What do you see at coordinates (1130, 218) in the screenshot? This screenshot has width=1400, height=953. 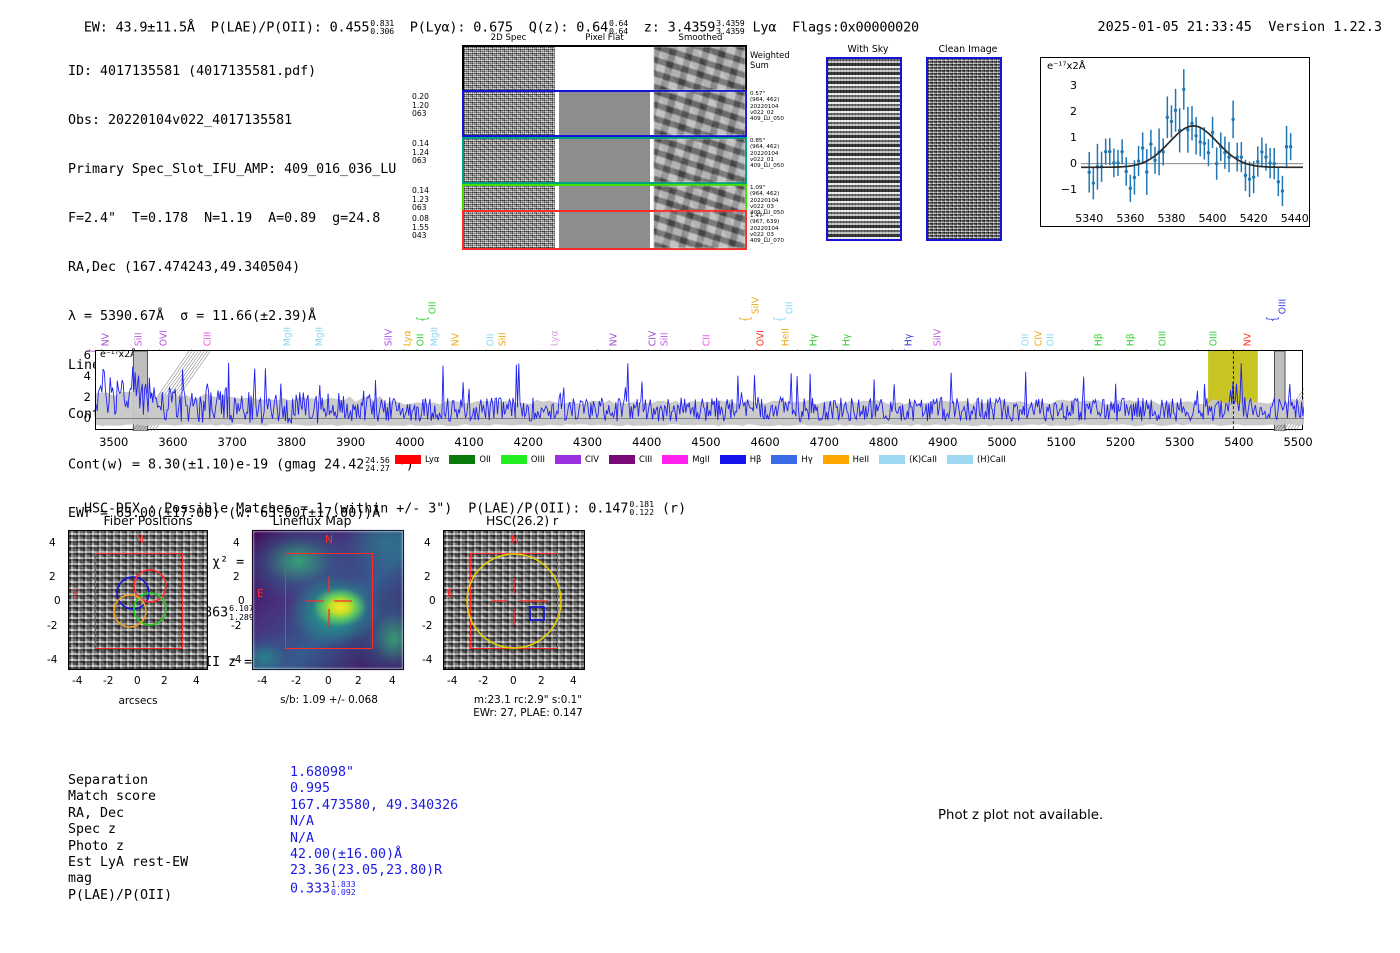 I see `fitplot-x-tick: 5360` at bounding box center [1130, 218].